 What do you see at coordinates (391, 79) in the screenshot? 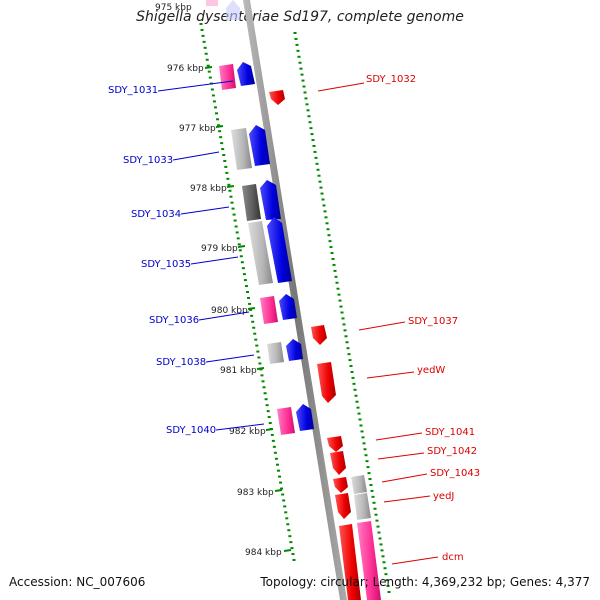
I see `gene-label-sdy1032: SDY_1032` at bounding box center [391, 79].